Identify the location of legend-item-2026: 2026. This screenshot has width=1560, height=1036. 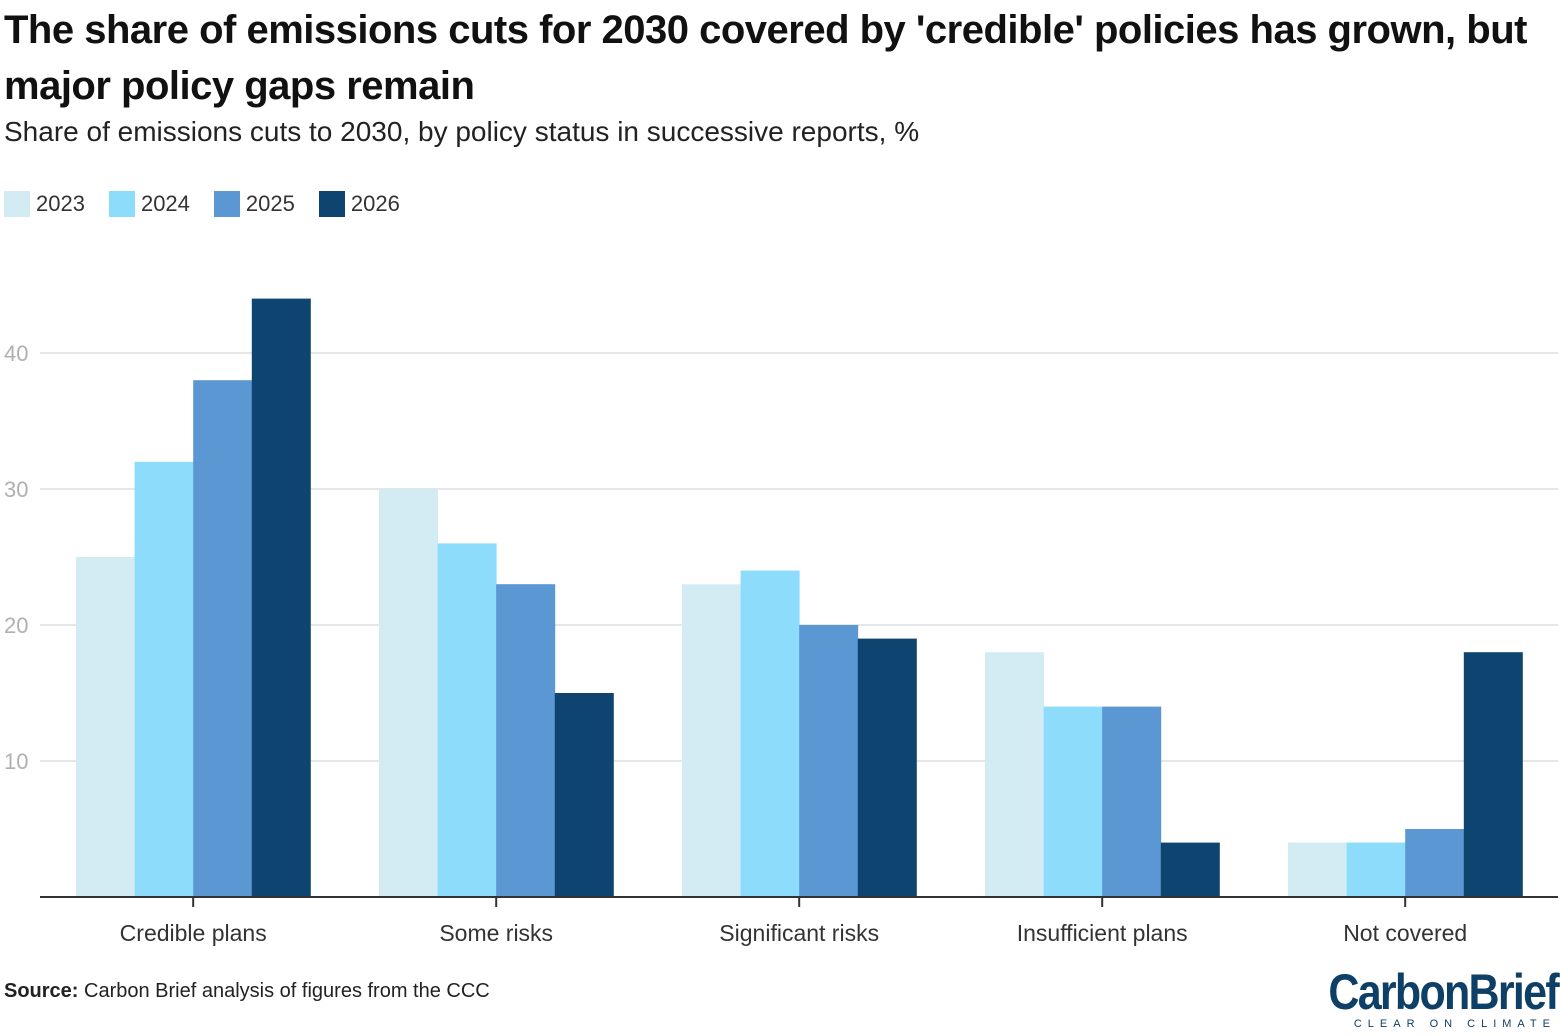
(359, 204).